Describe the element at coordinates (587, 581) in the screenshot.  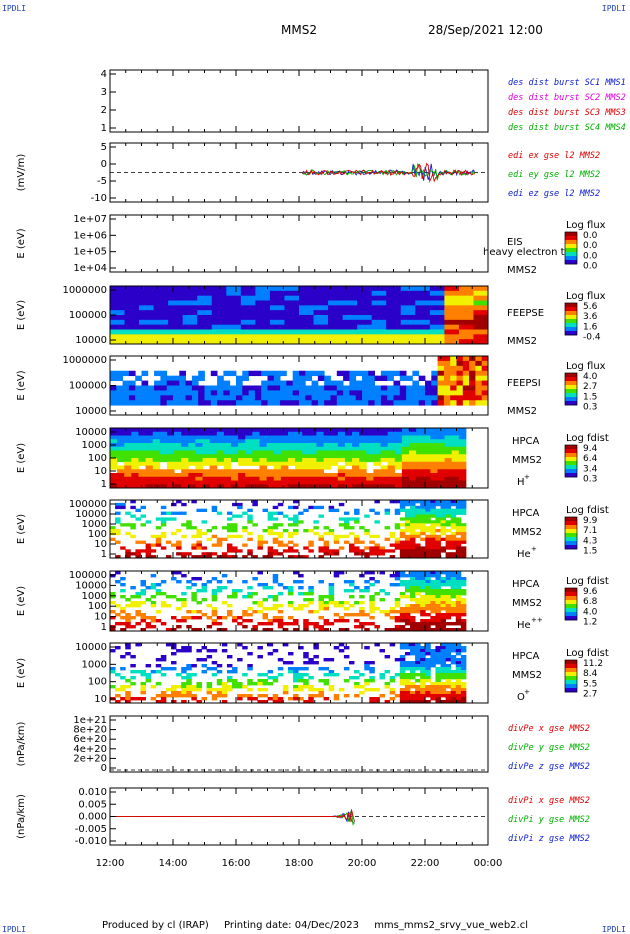
I see `colorbar-title: Log fdist` at that location.